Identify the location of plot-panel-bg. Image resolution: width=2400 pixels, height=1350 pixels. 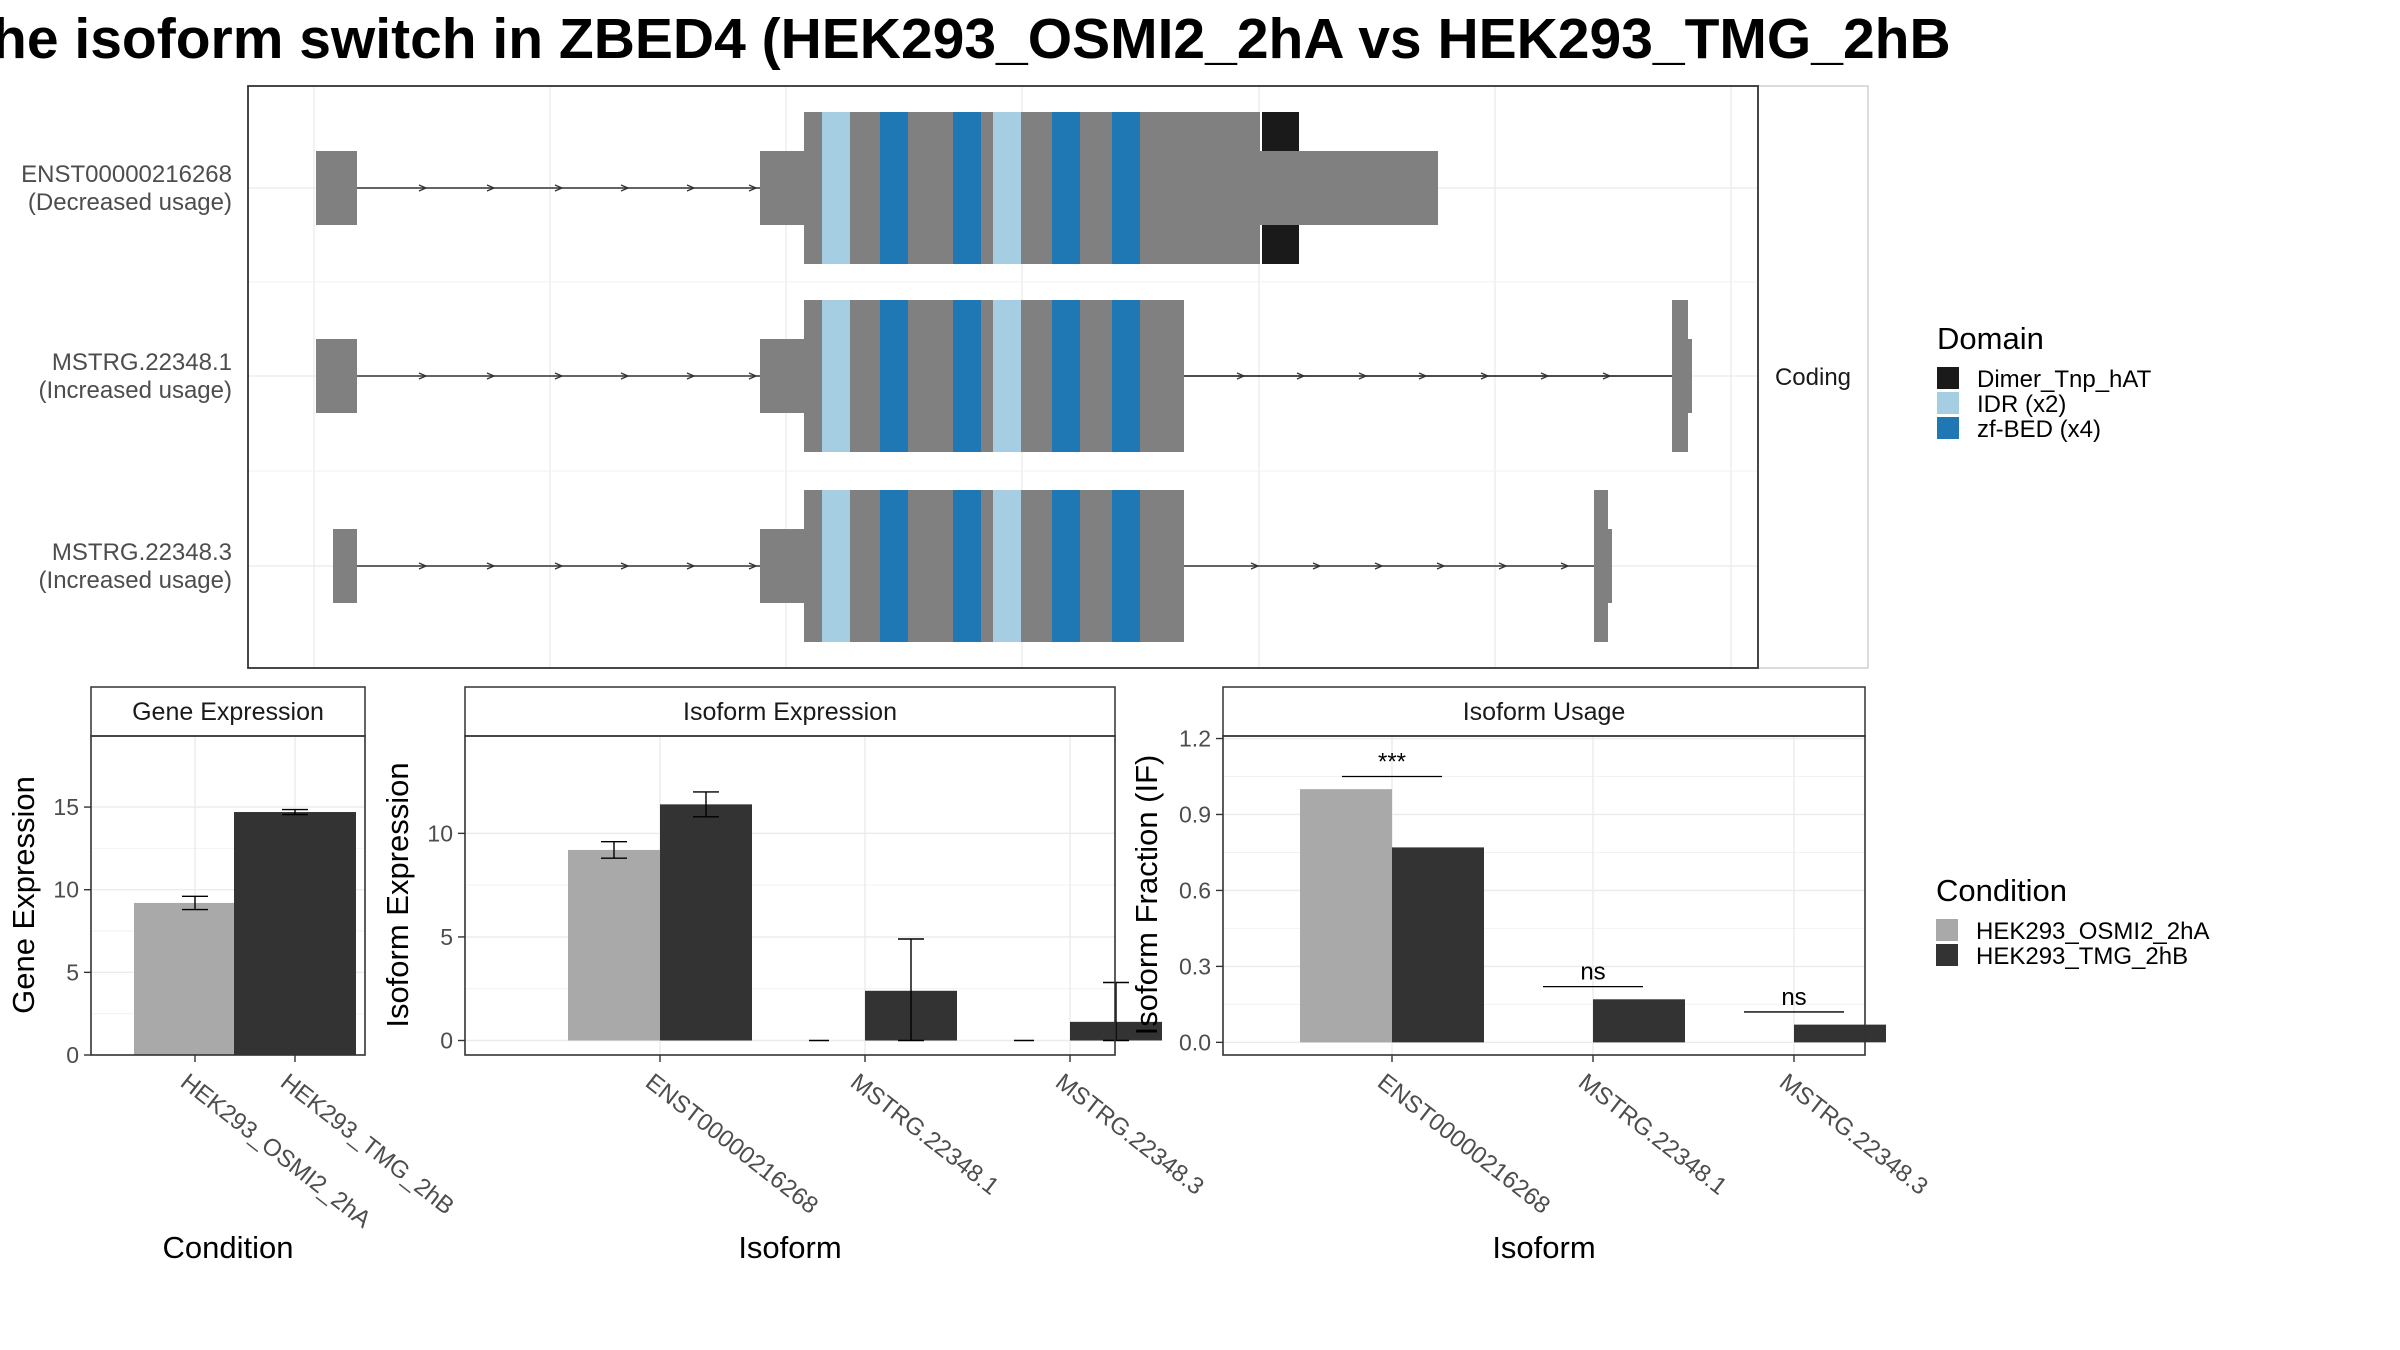
(790, 895).